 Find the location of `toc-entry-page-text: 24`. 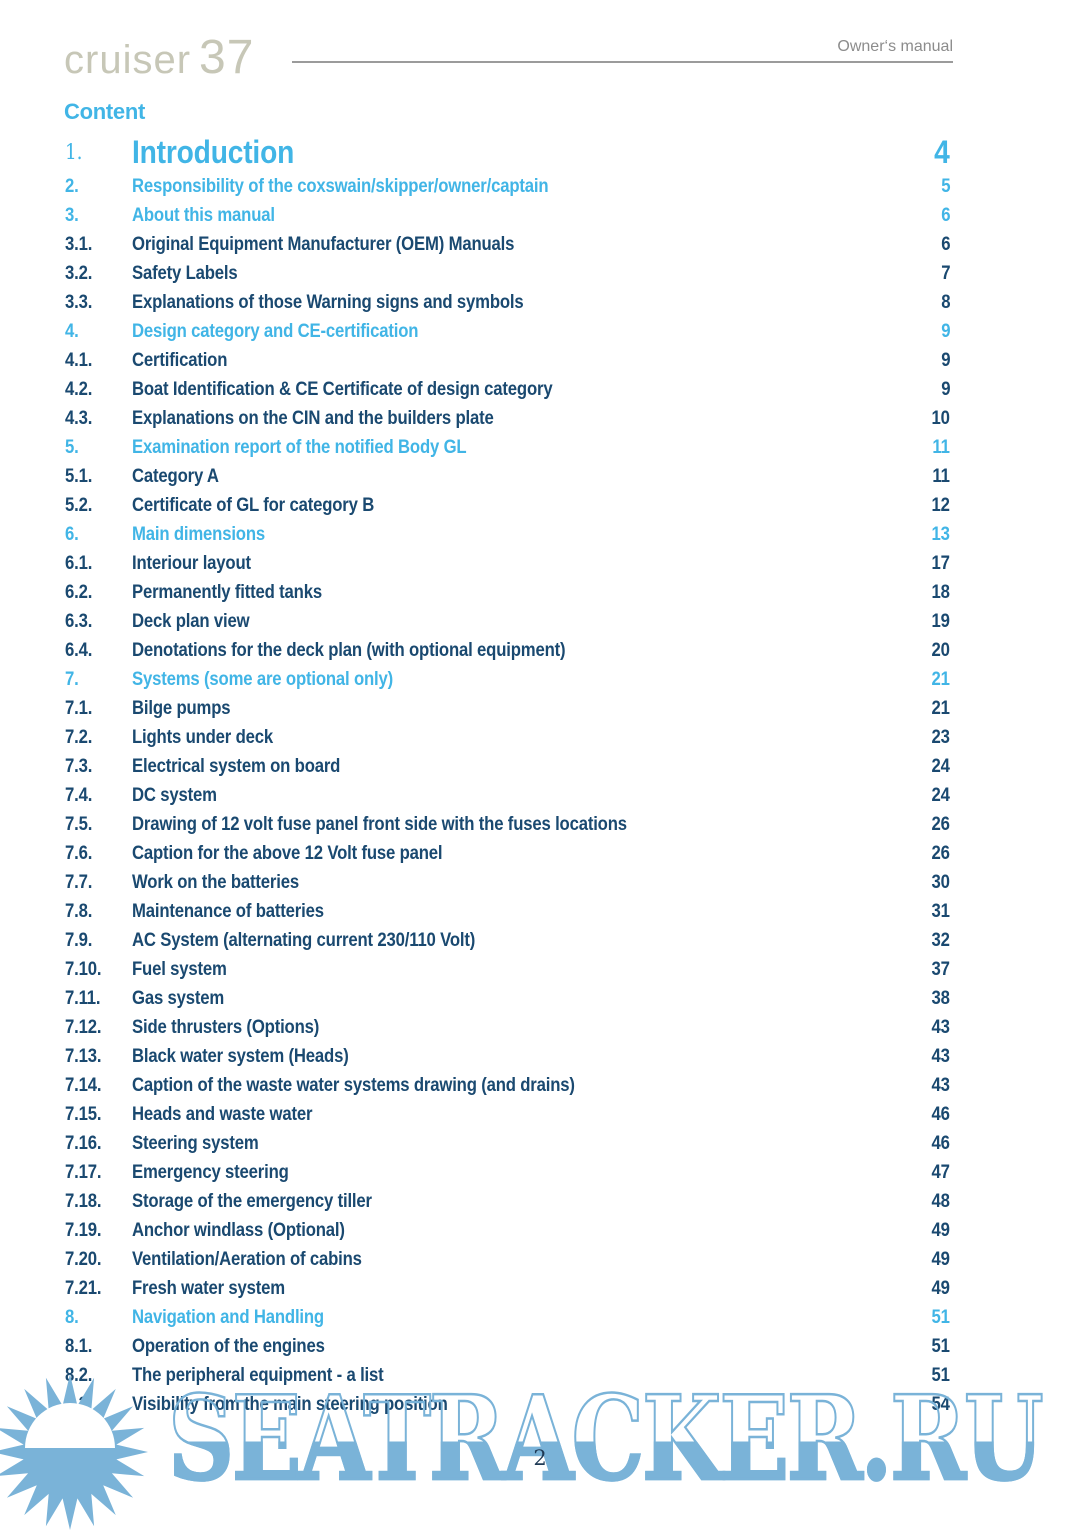

toc-entry-page-text: 24 is located at coordinates (940, 795).